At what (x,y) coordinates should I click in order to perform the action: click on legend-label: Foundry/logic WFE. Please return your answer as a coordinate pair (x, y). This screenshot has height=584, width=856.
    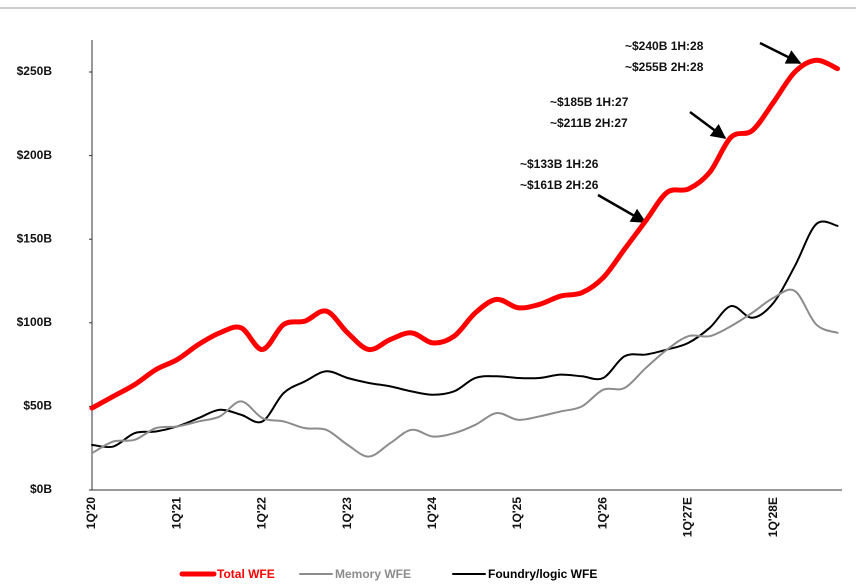
    Looking at the image, I should click on (542, 574).